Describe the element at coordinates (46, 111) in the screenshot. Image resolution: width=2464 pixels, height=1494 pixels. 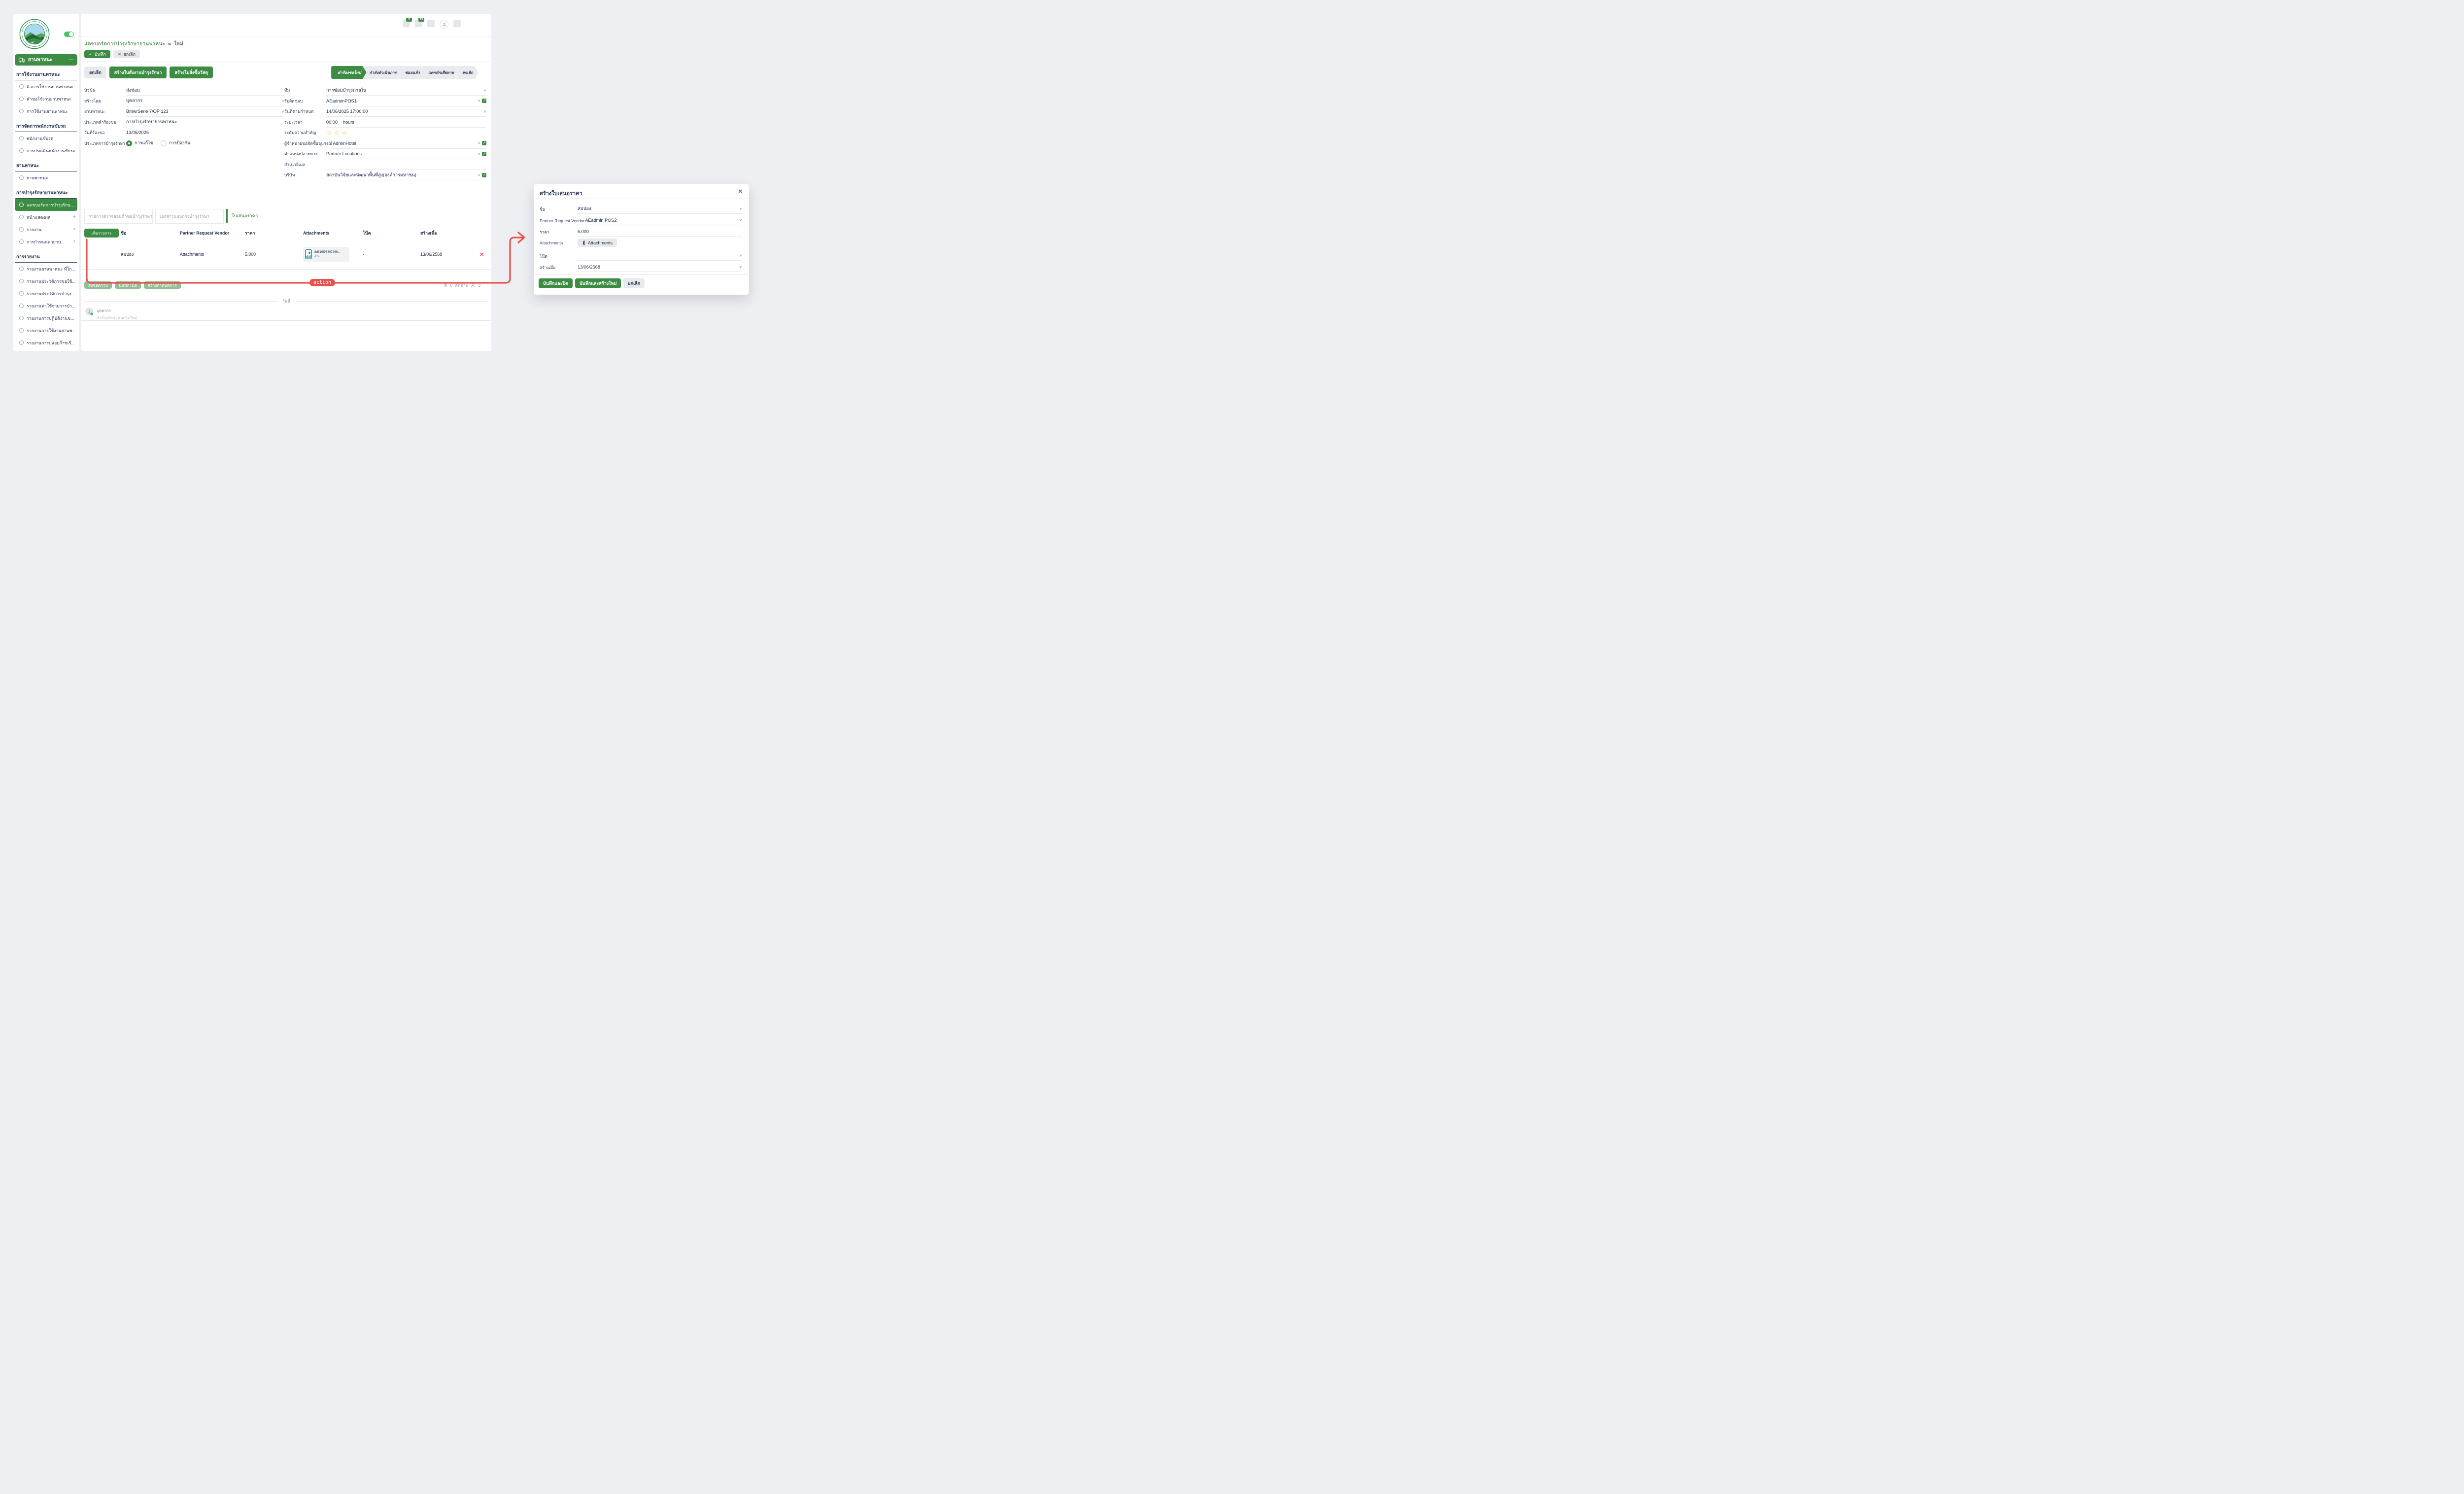
I see `sidebar-item: การใช้งานยานพาหนะ` at that location.